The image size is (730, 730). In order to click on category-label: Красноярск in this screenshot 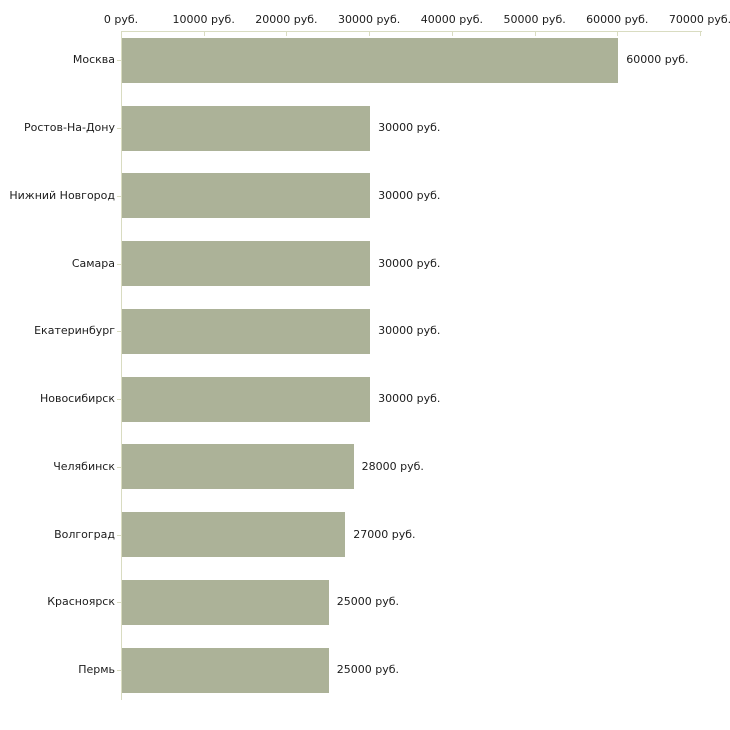, I will do `click(81, 602)`.